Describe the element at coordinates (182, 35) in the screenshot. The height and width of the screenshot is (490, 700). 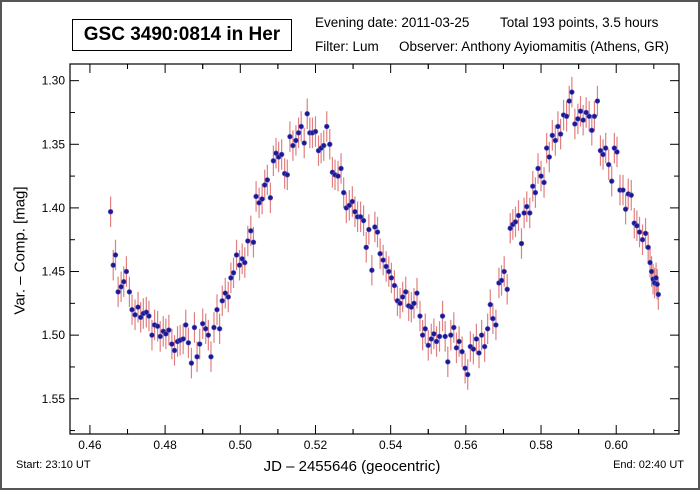
I see `chart-title: GSC 3490:0814 in Her` at that location.